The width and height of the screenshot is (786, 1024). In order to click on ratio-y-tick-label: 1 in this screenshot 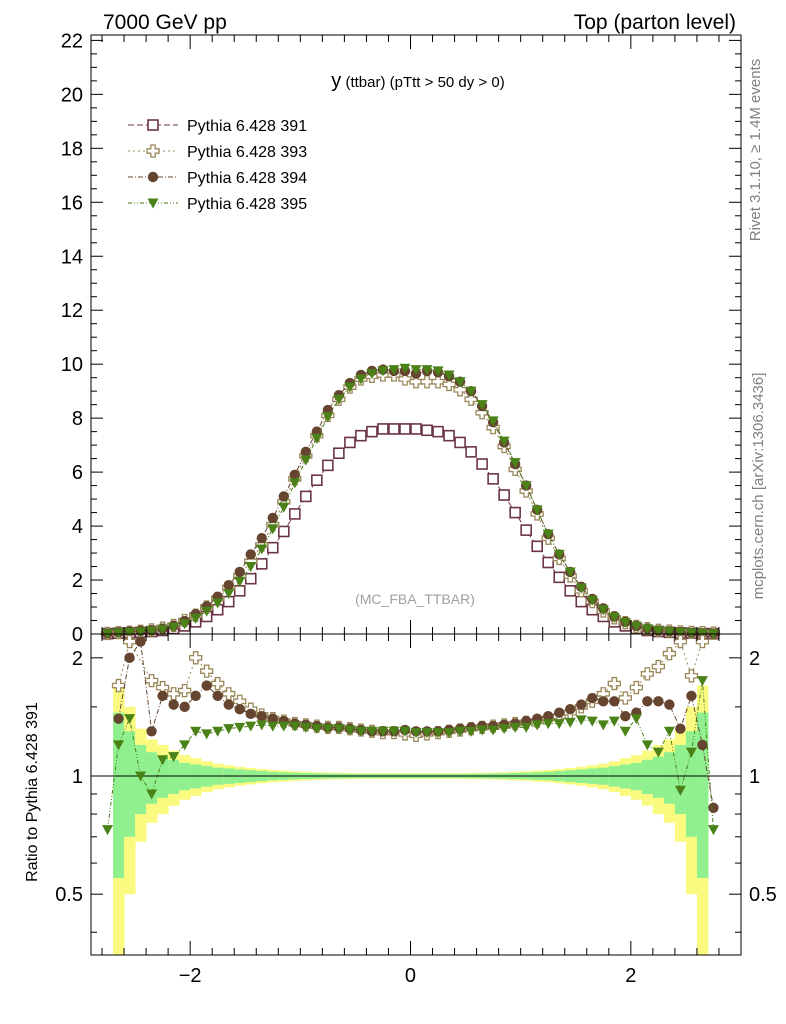, I will do `click(77, 777)`.